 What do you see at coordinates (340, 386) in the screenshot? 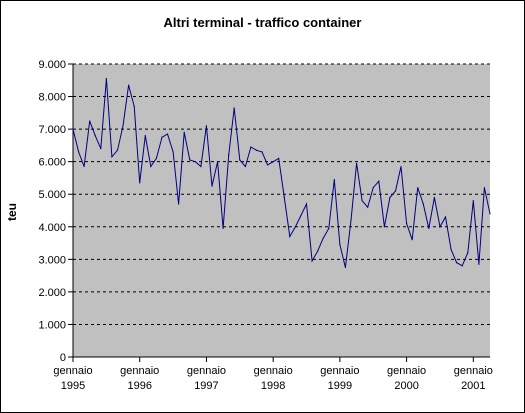
I see `x-tick-label-year: 1999` at bounding box center [340, 386].